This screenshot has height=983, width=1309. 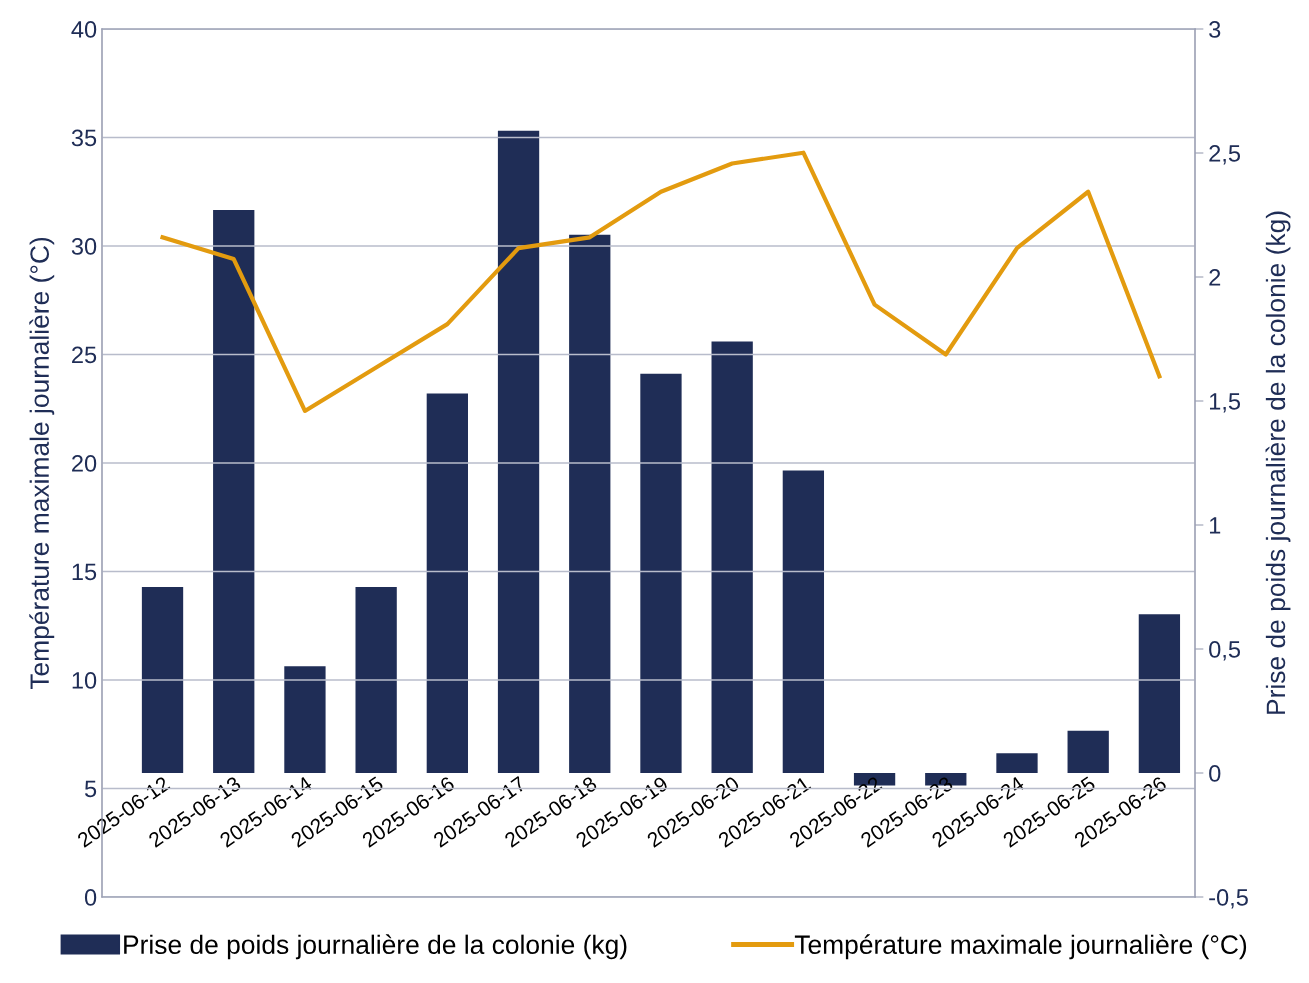 I want to click on y-axis-title: Température maximale journalière (°C), so click(x=42, y=463).